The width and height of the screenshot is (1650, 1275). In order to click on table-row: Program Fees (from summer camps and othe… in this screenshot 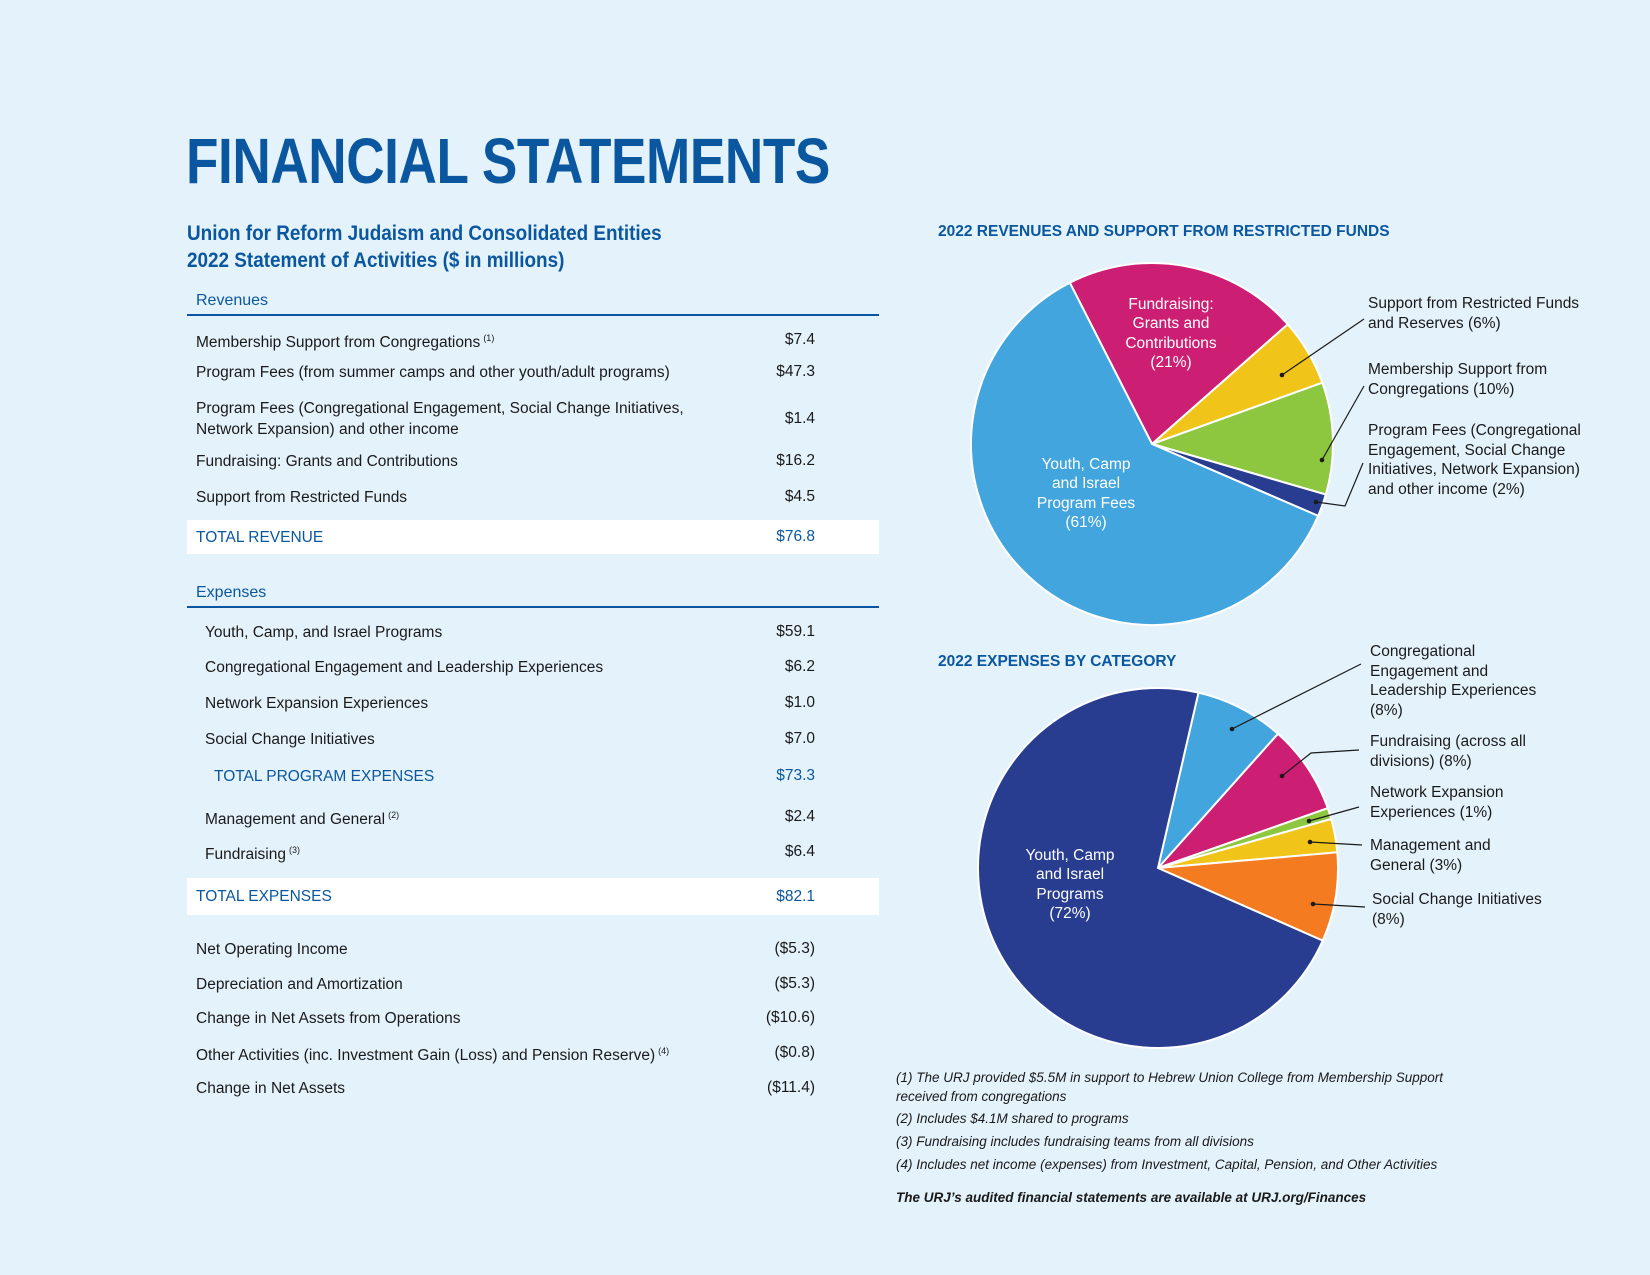, I will do `click(505, 372)`.